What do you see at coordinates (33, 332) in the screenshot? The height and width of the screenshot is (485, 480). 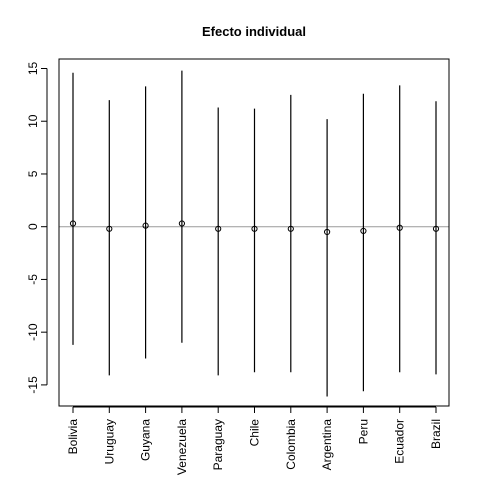 I see `y-tick-label: -10` at bounding box center [33, 332].